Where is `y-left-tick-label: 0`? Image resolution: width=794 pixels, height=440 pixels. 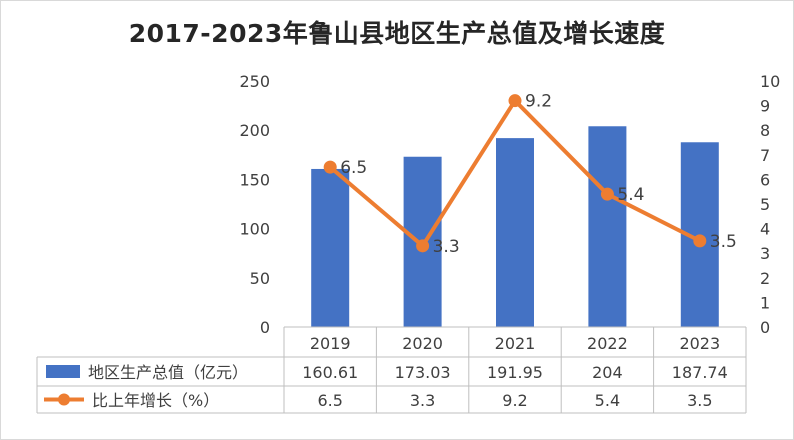 y-left-tick-label: 0 is located at coordinates (265, 327).